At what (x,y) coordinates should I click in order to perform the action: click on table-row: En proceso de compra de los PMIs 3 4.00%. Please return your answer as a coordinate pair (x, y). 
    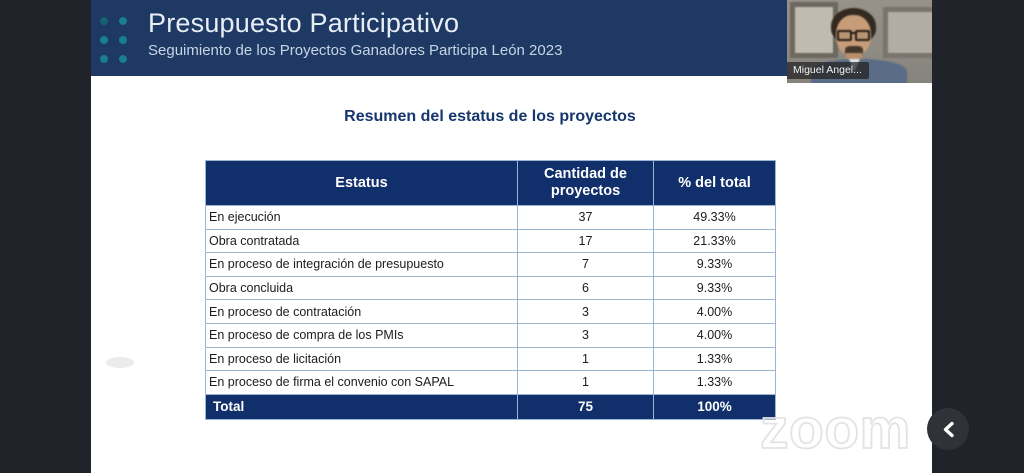
    Looking at the image, I should click on (490, 335).